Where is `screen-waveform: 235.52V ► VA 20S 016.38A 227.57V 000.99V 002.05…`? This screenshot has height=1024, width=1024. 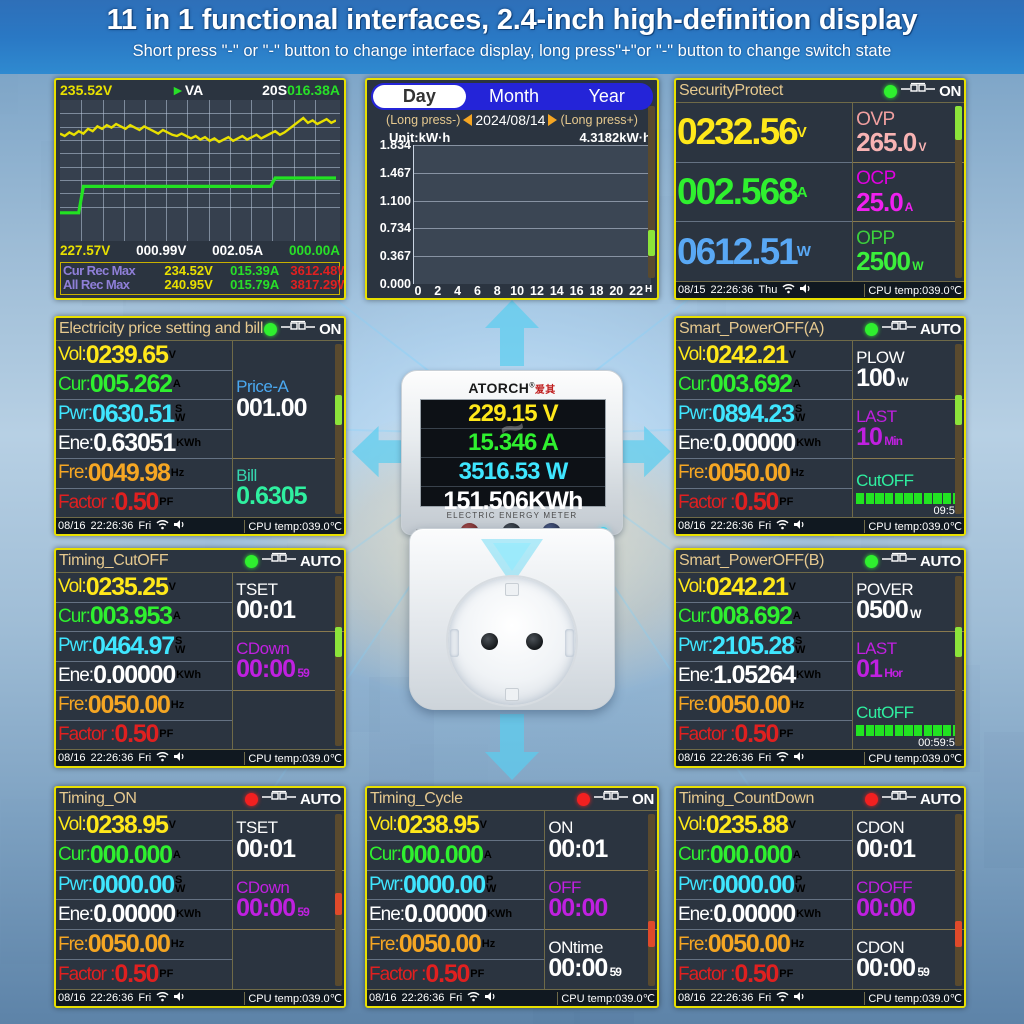
screen-waveform: 235.52V ► VA 20S 016.38A 227.57V 000.99V 002.05… is located at coordinates (200, 189).